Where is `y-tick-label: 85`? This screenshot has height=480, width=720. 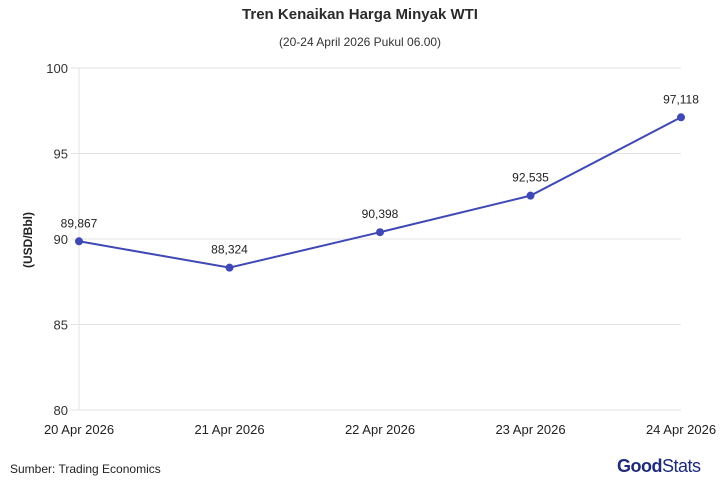
y-tick-label: 85 is located at coordinates (61, 325).